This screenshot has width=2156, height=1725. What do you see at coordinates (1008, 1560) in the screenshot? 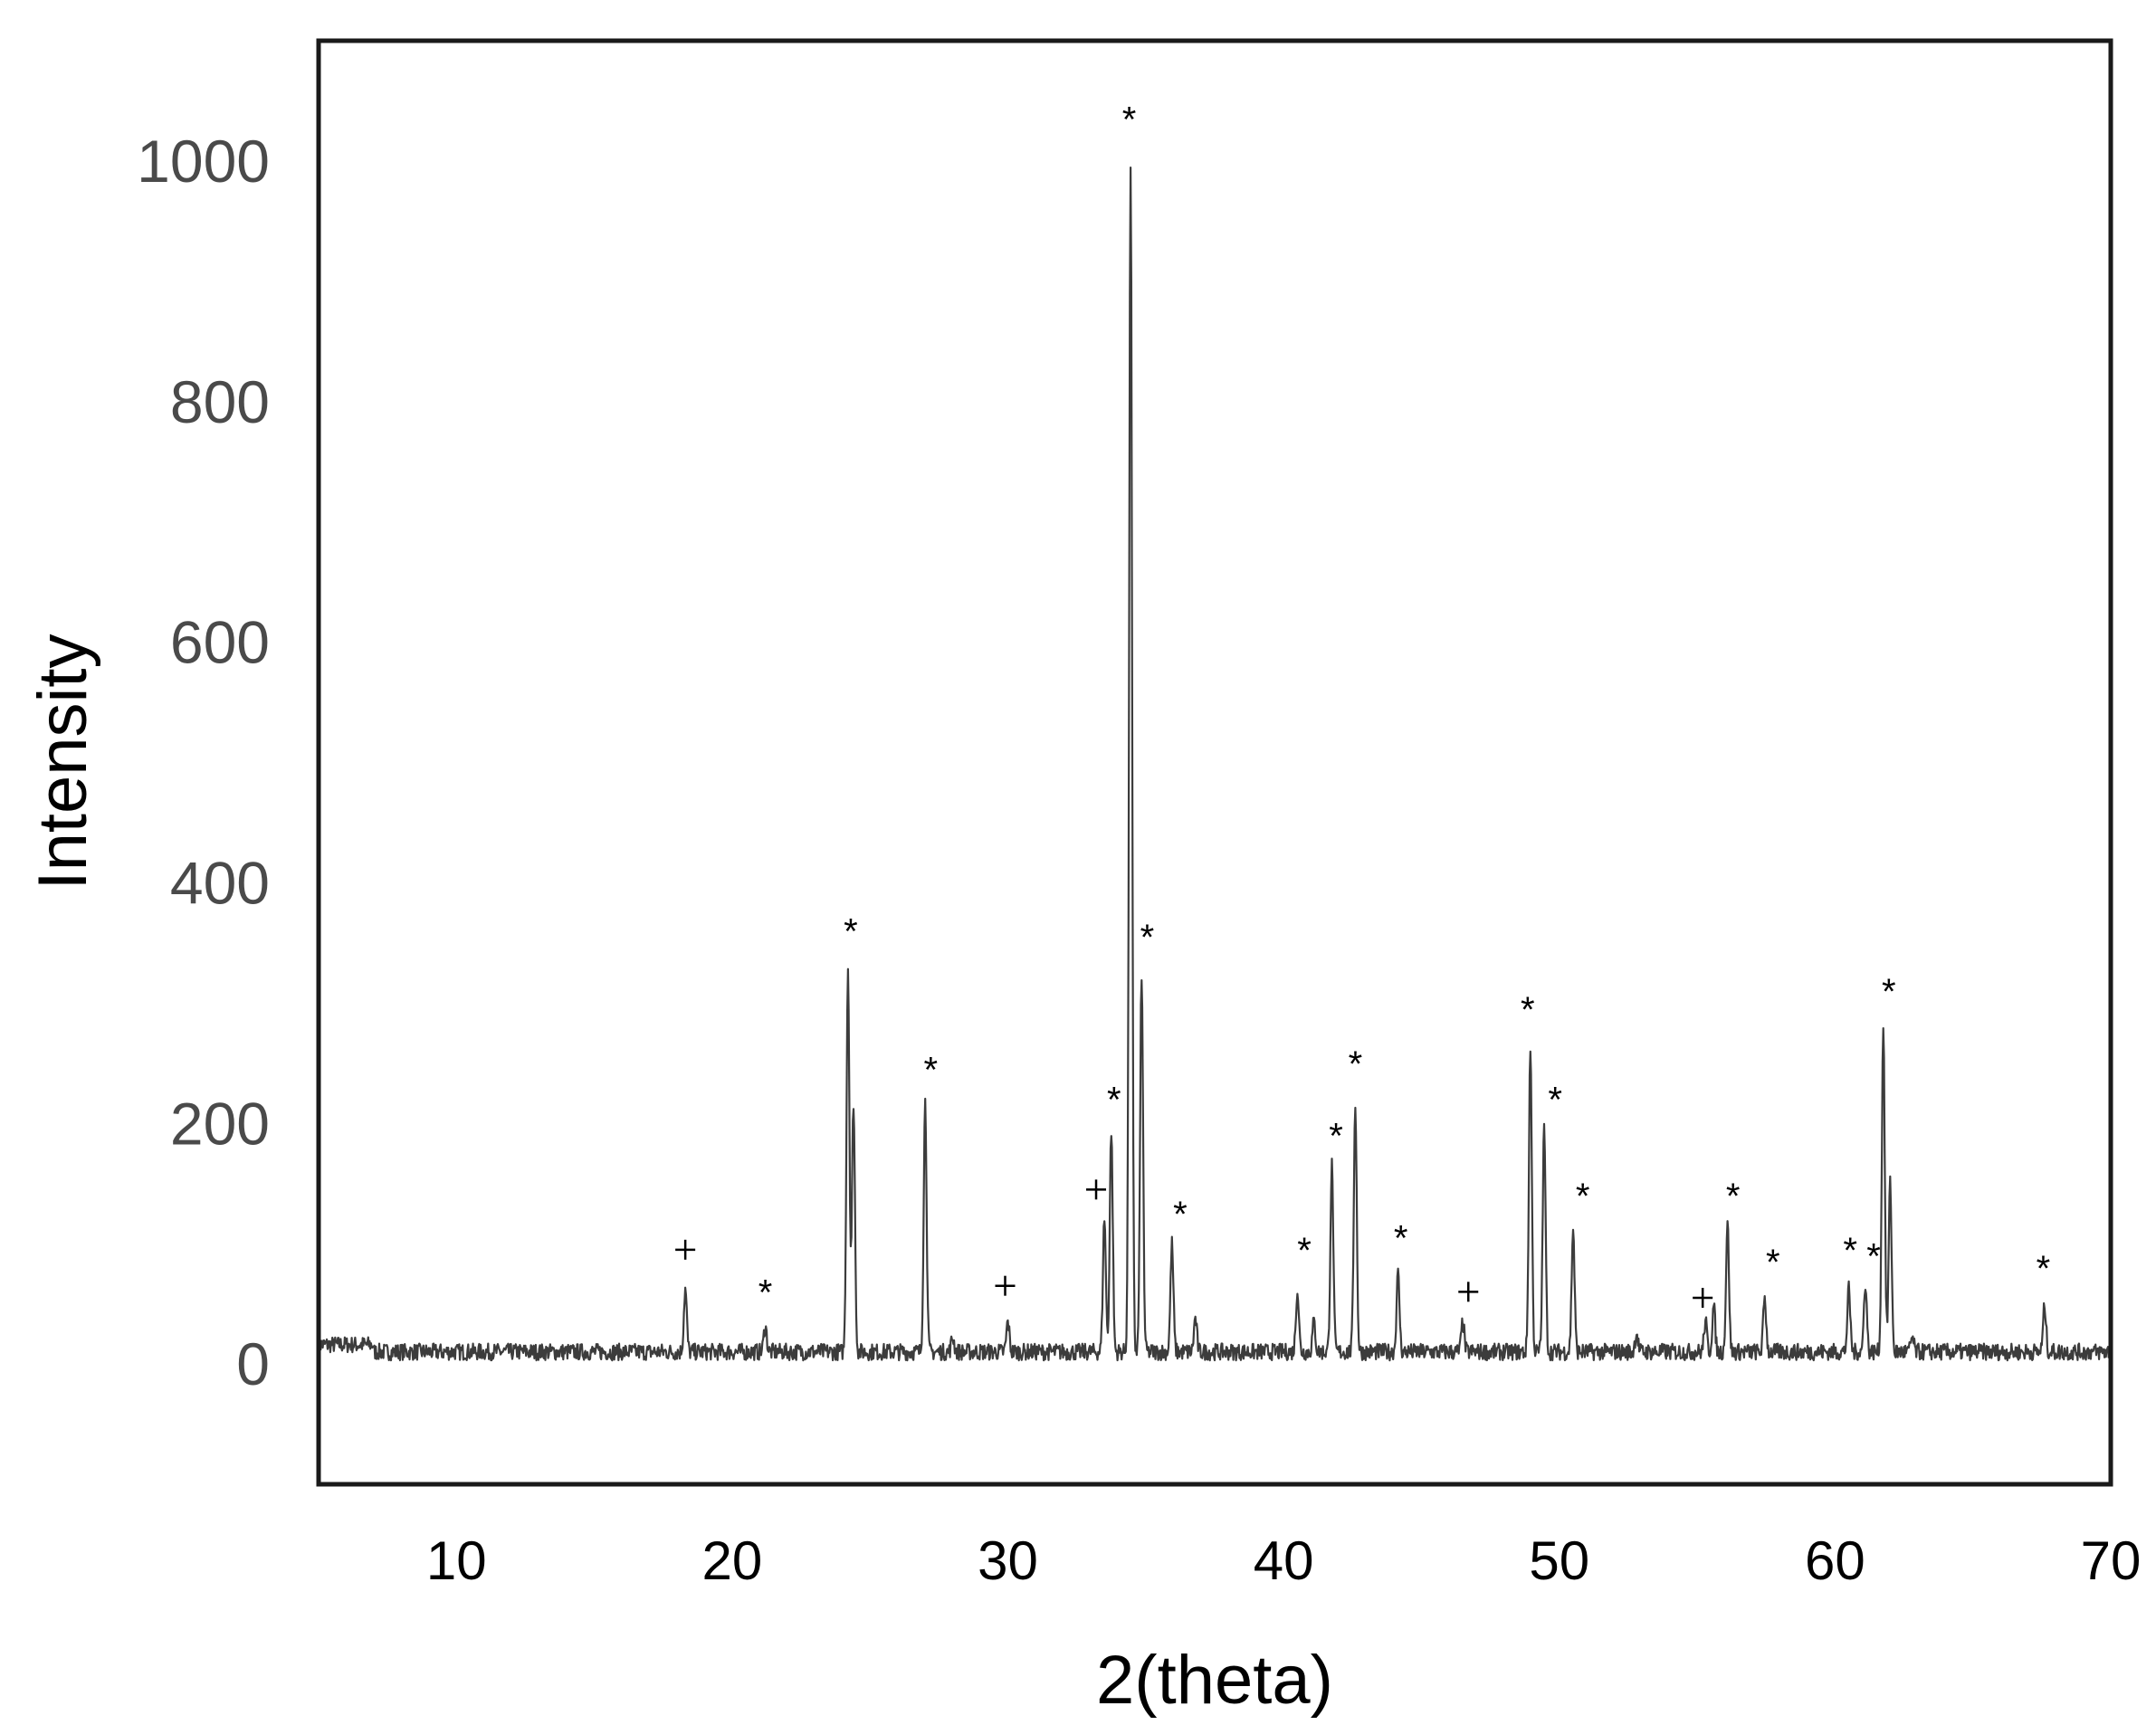
I see `x-tick-label: 30` at bounding box center [1008, 1560].